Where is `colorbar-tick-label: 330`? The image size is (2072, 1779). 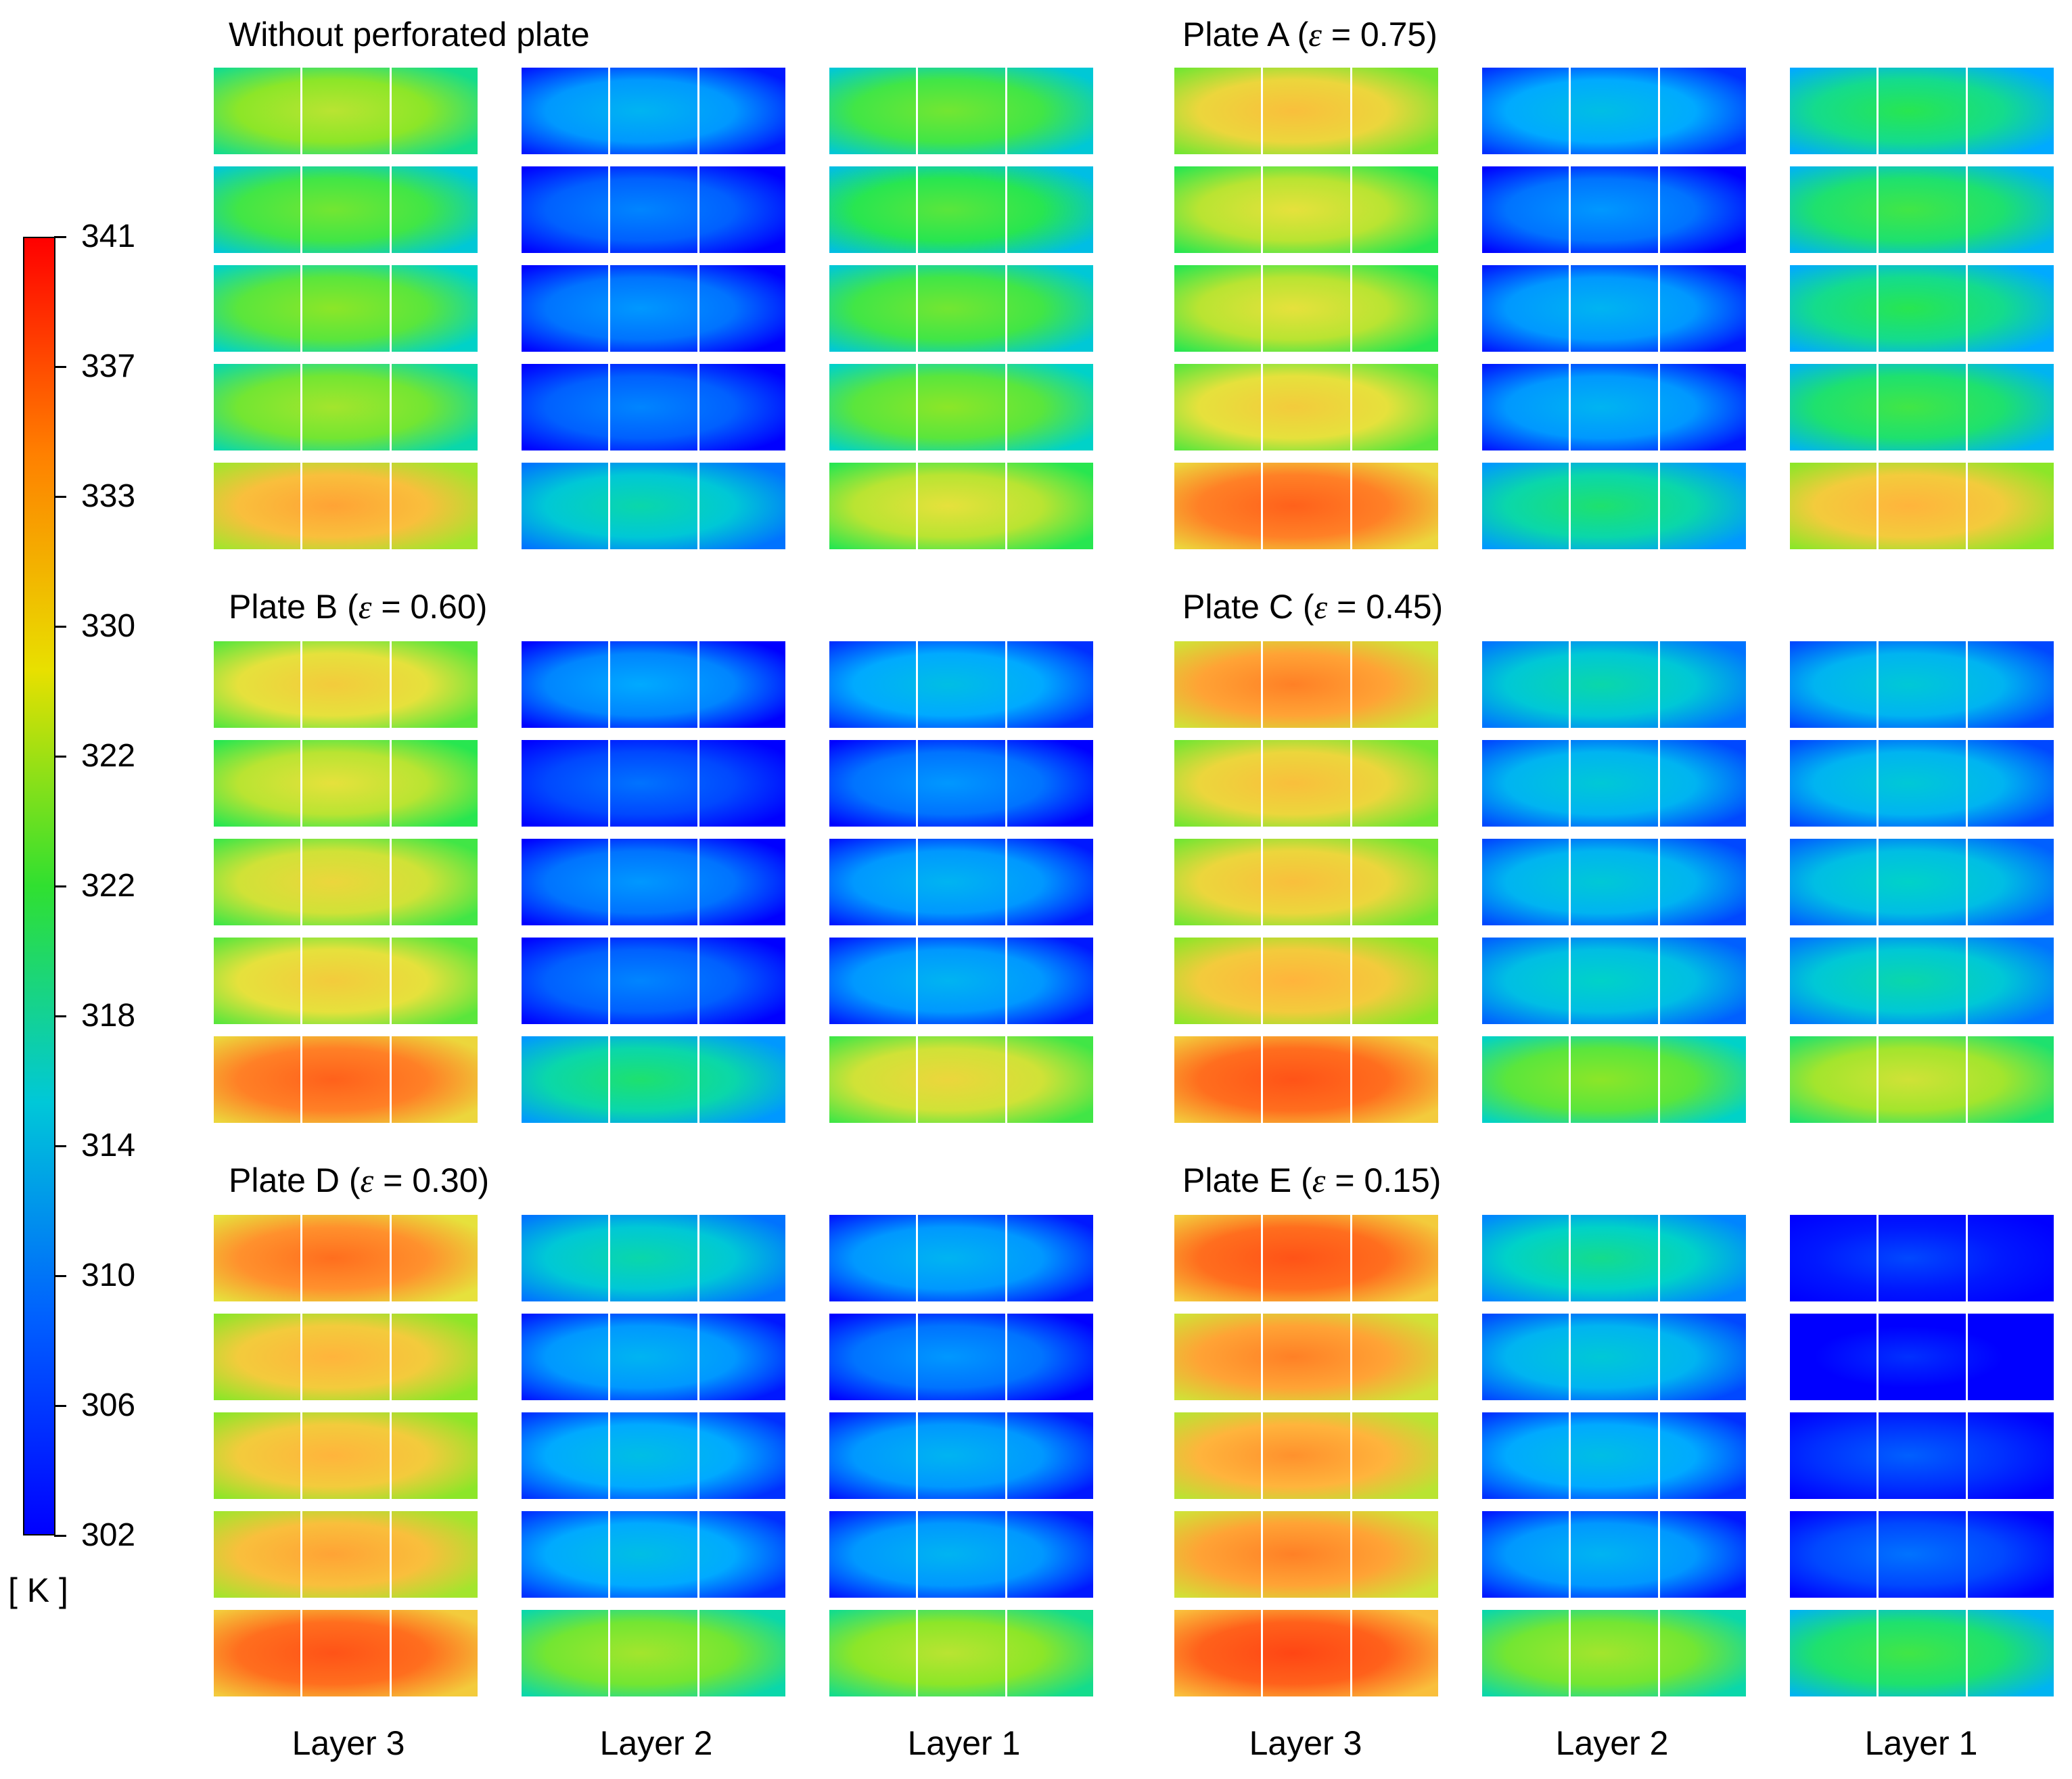 colorbar-tick-label: 330 is located at coordinates (108, 626).